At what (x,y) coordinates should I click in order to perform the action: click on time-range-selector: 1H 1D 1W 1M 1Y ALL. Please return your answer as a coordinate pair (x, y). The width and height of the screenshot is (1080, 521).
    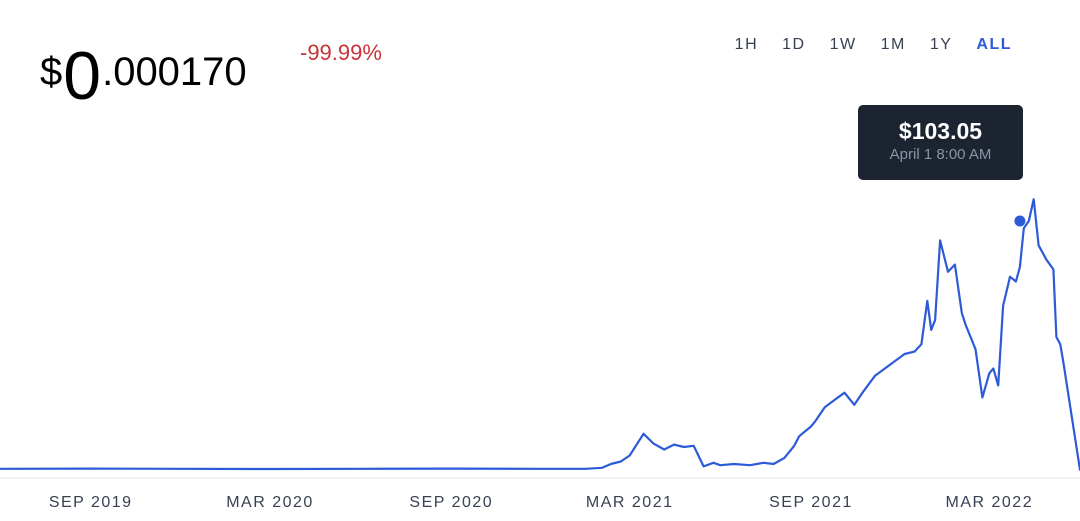
    Looking at the image, I should click on (873, 45).